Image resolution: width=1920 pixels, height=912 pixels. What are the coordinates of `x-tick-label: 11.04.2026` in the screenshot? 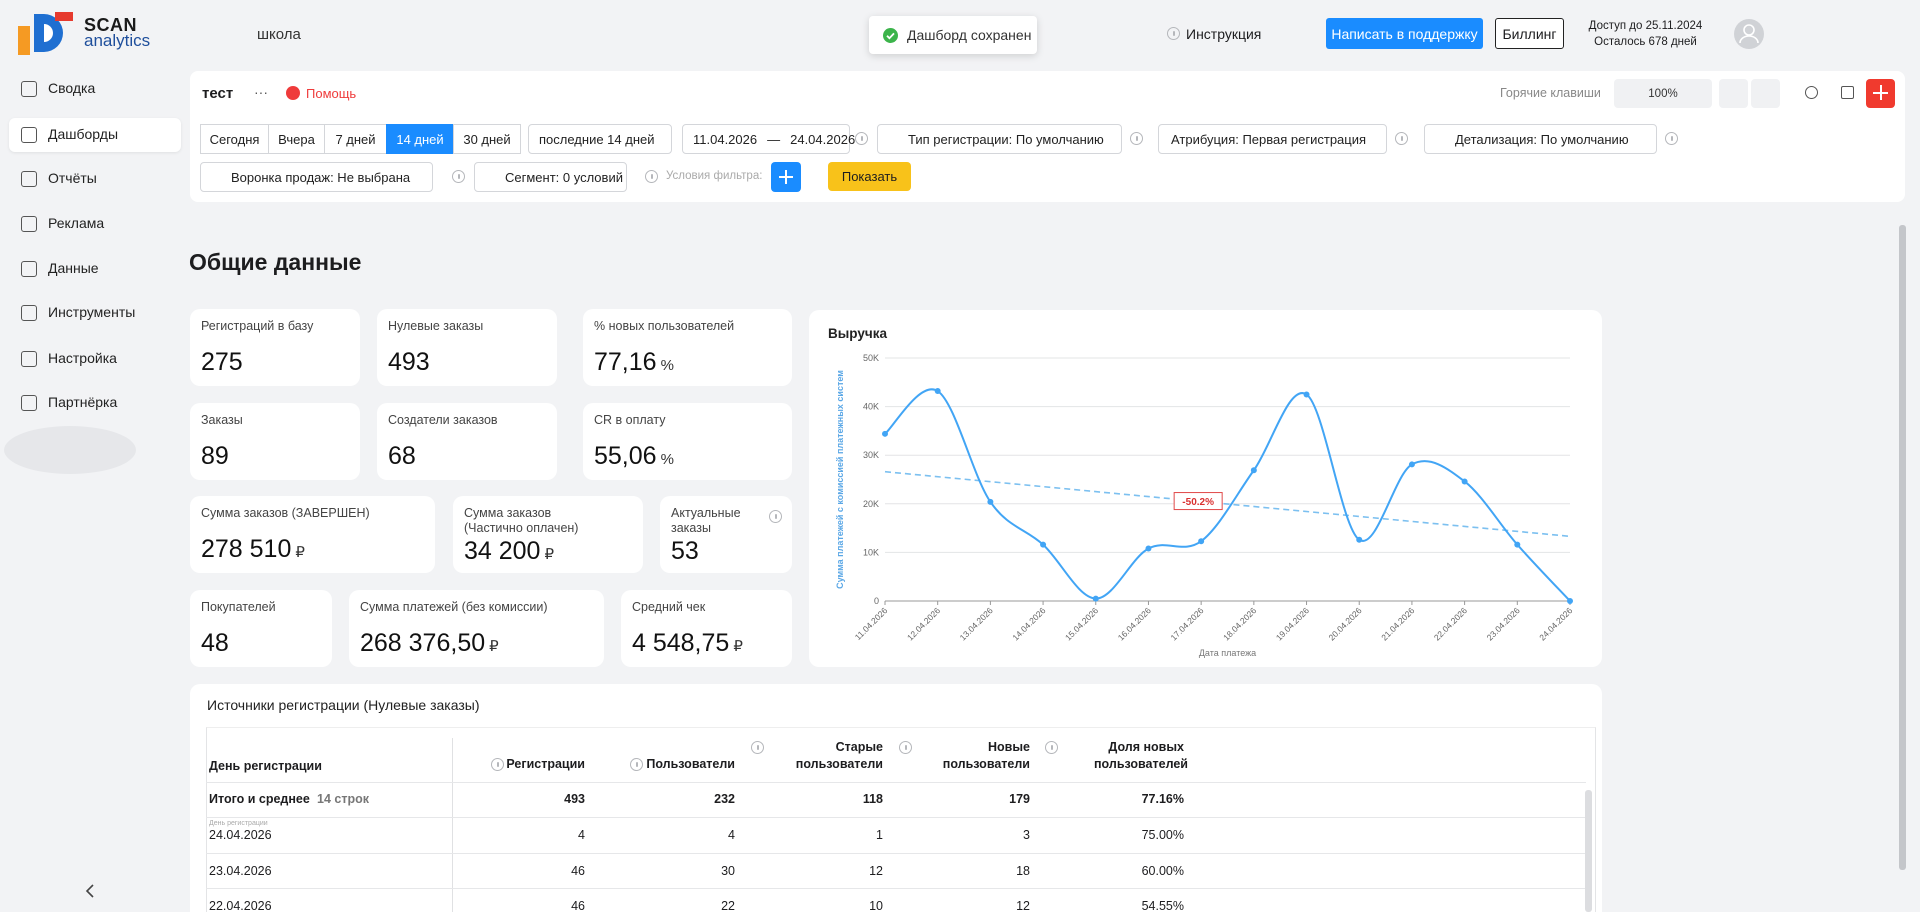 It's located at (871, 623).